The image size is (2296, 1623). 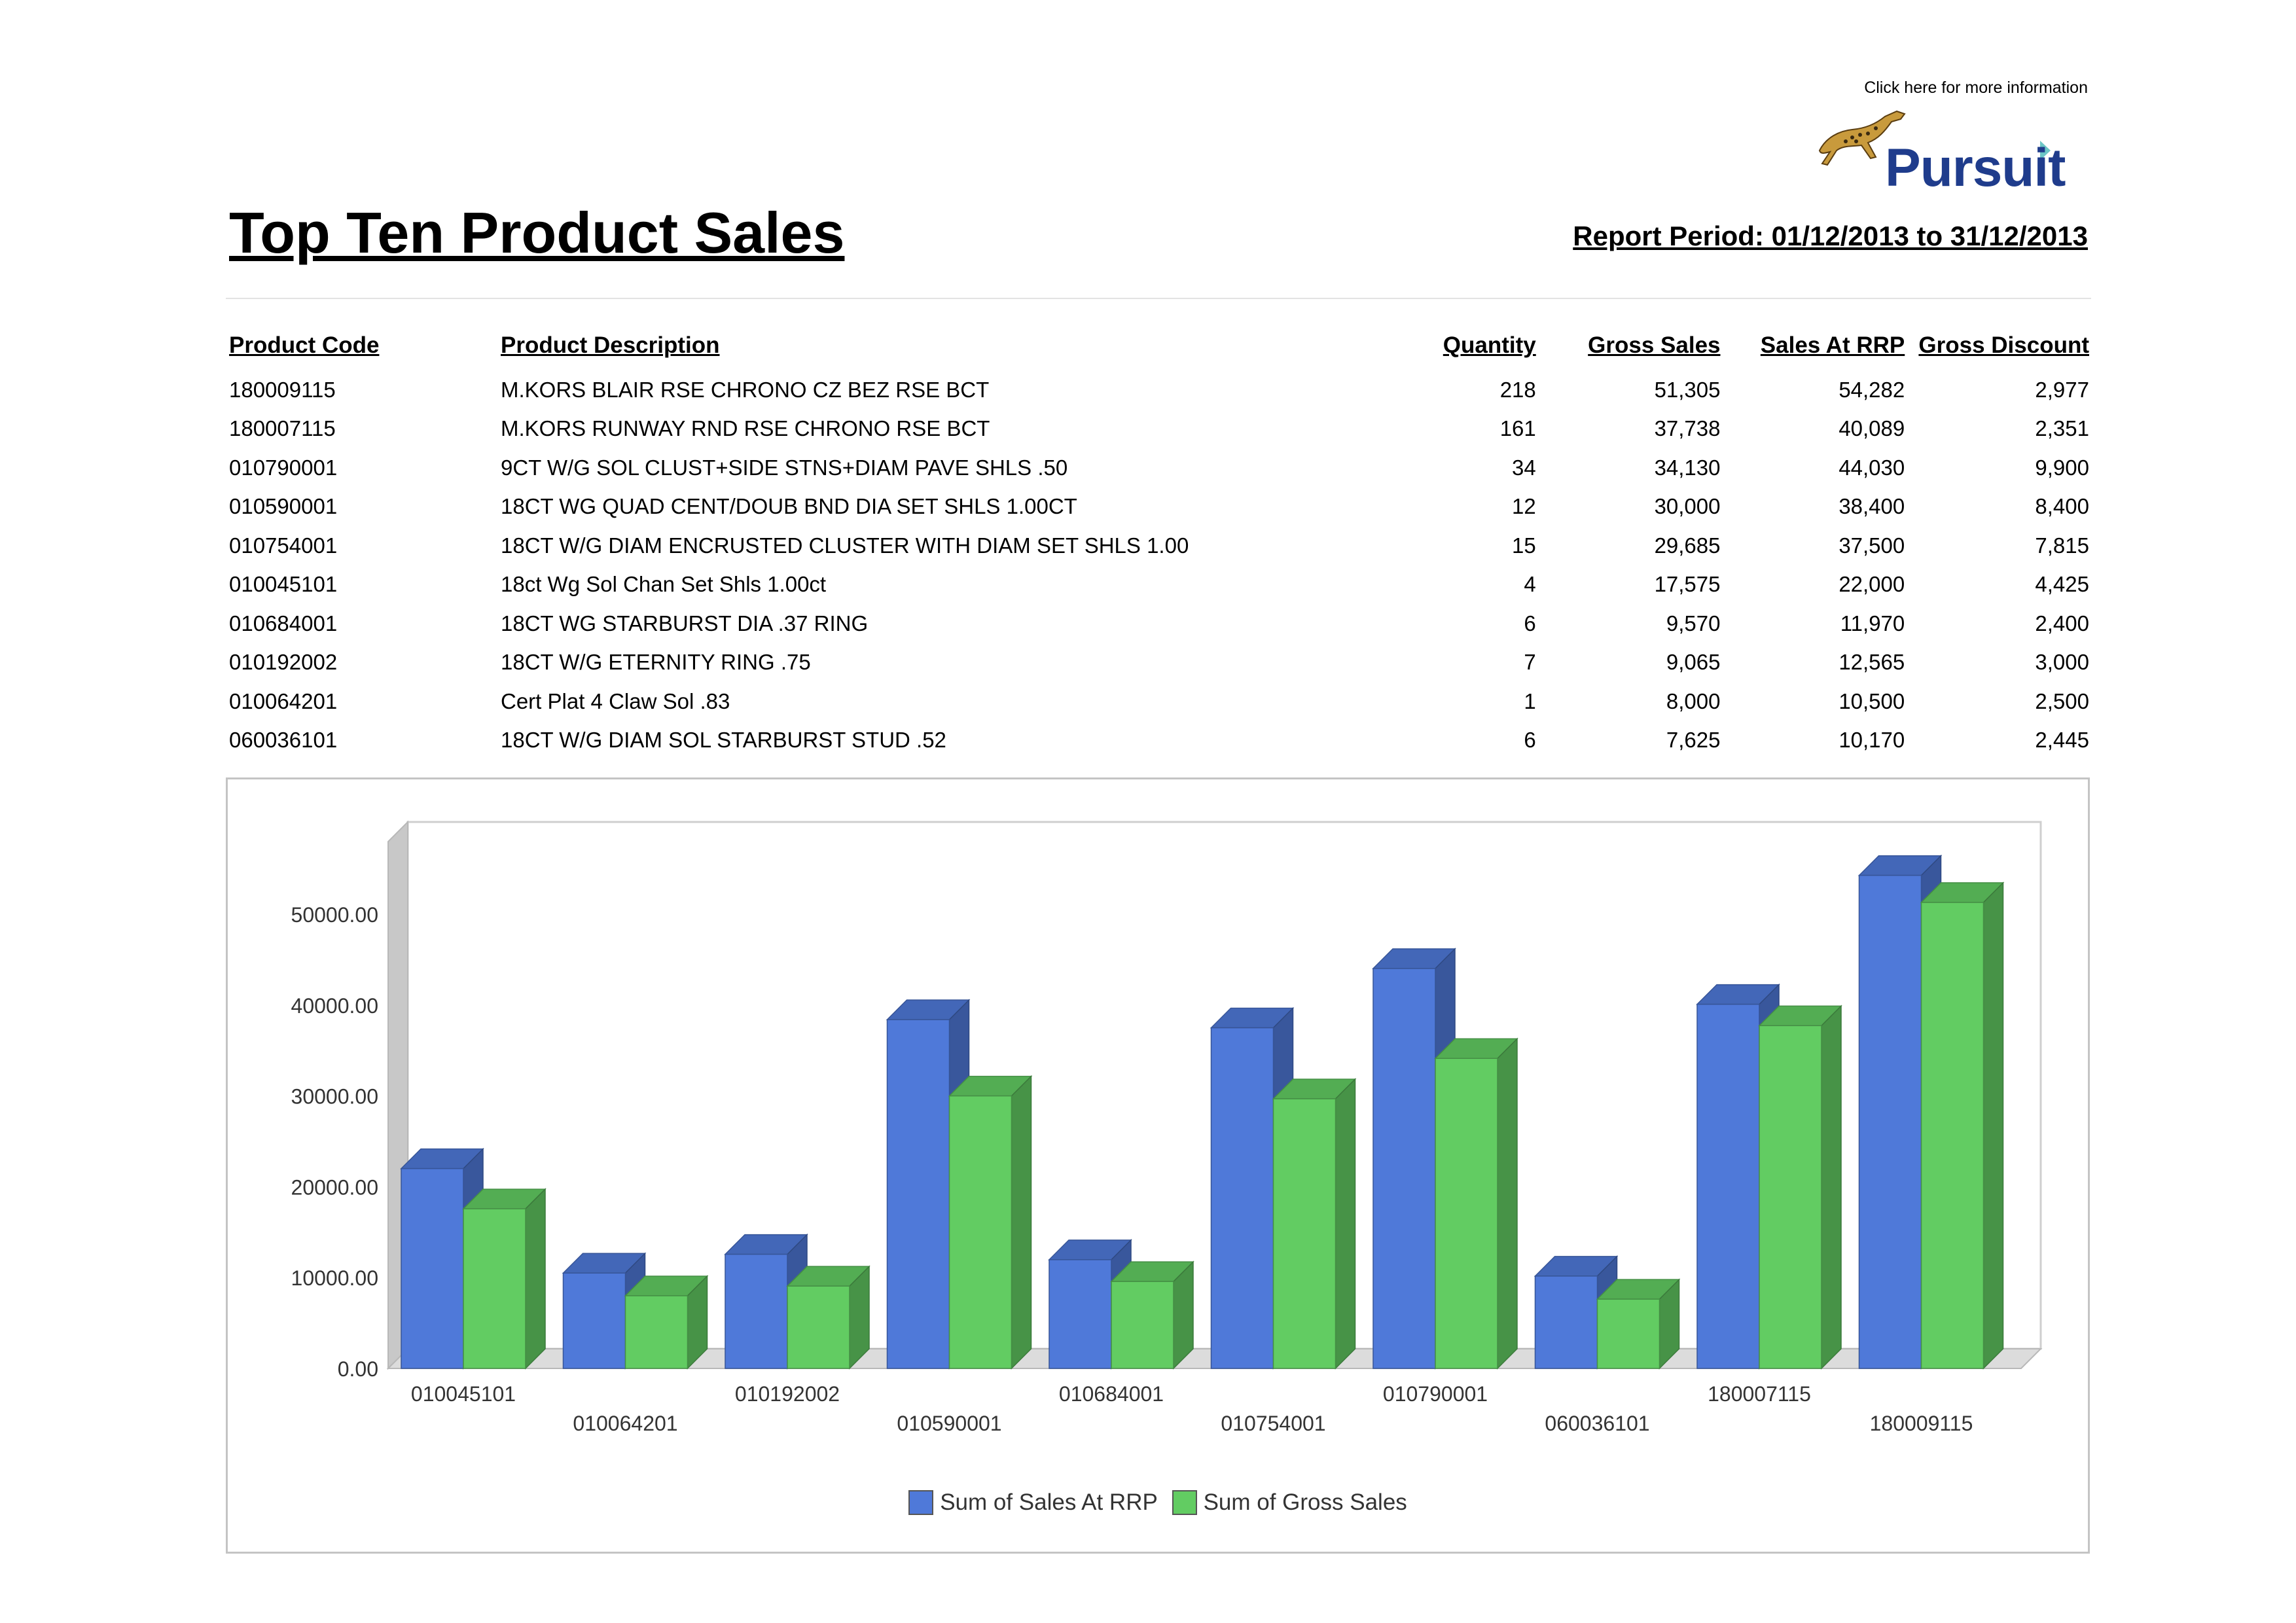 What do you see at coordinates (1687, 467) in the screenshot?
I see `cell-gross-sales: 34,130` at bounding box center [1687, 467].